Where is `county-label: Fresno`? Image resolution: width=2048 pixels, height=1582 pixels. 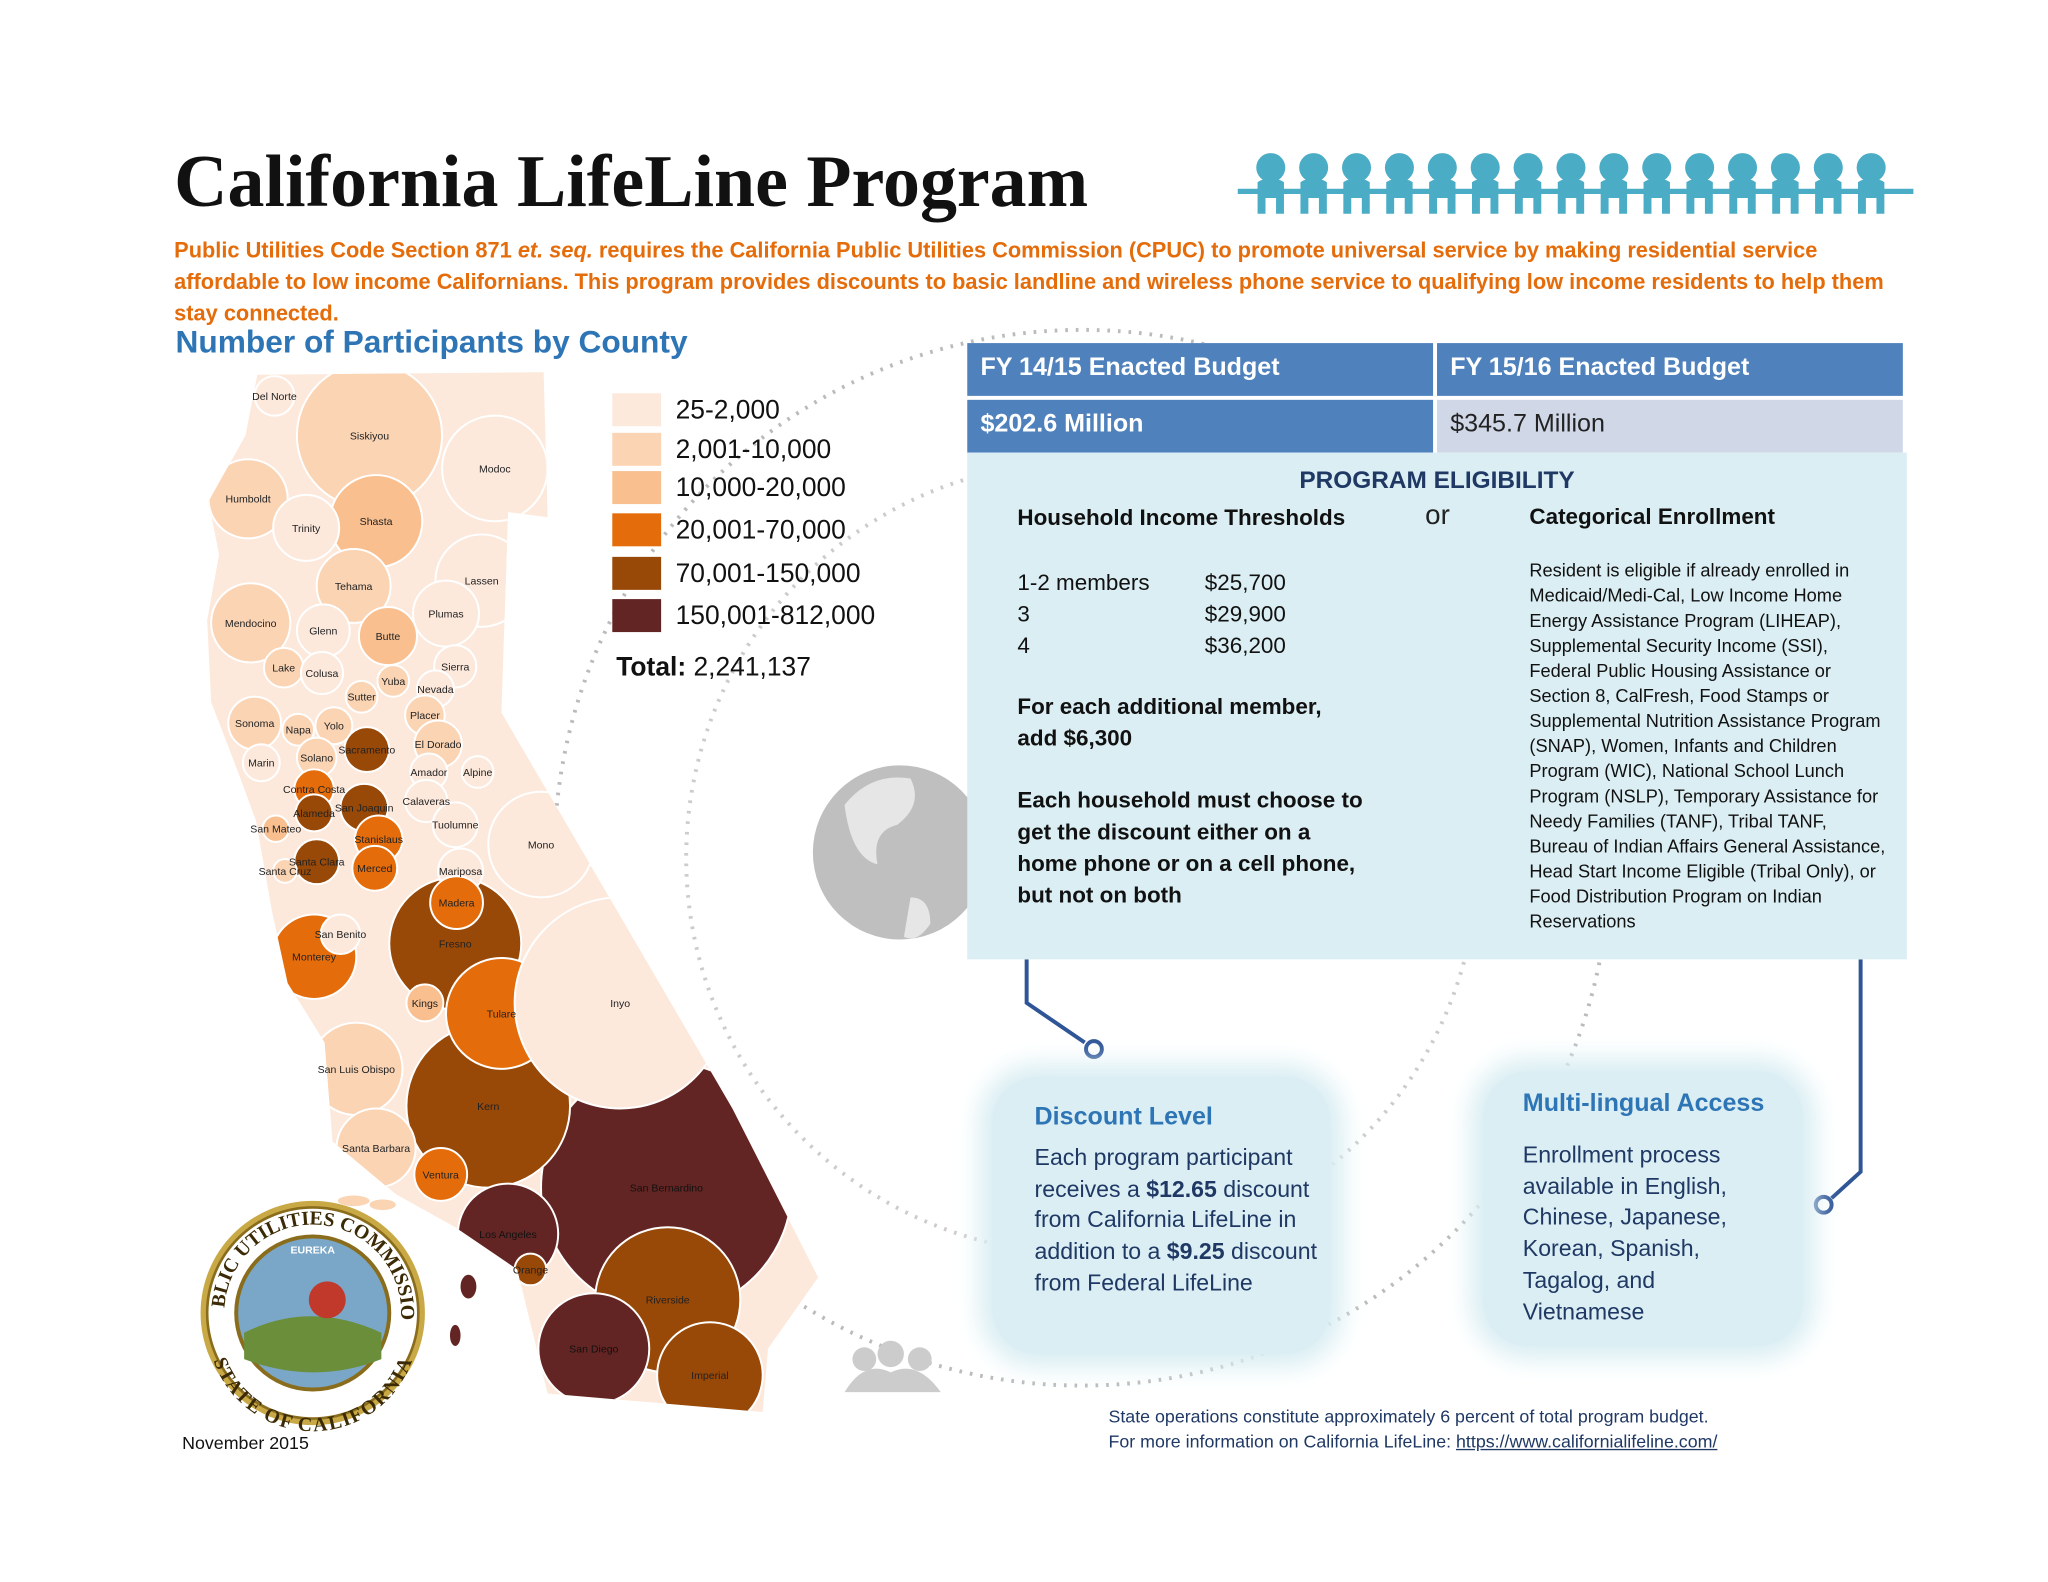 county-label: Fresno is located at coordinates (455, 944).